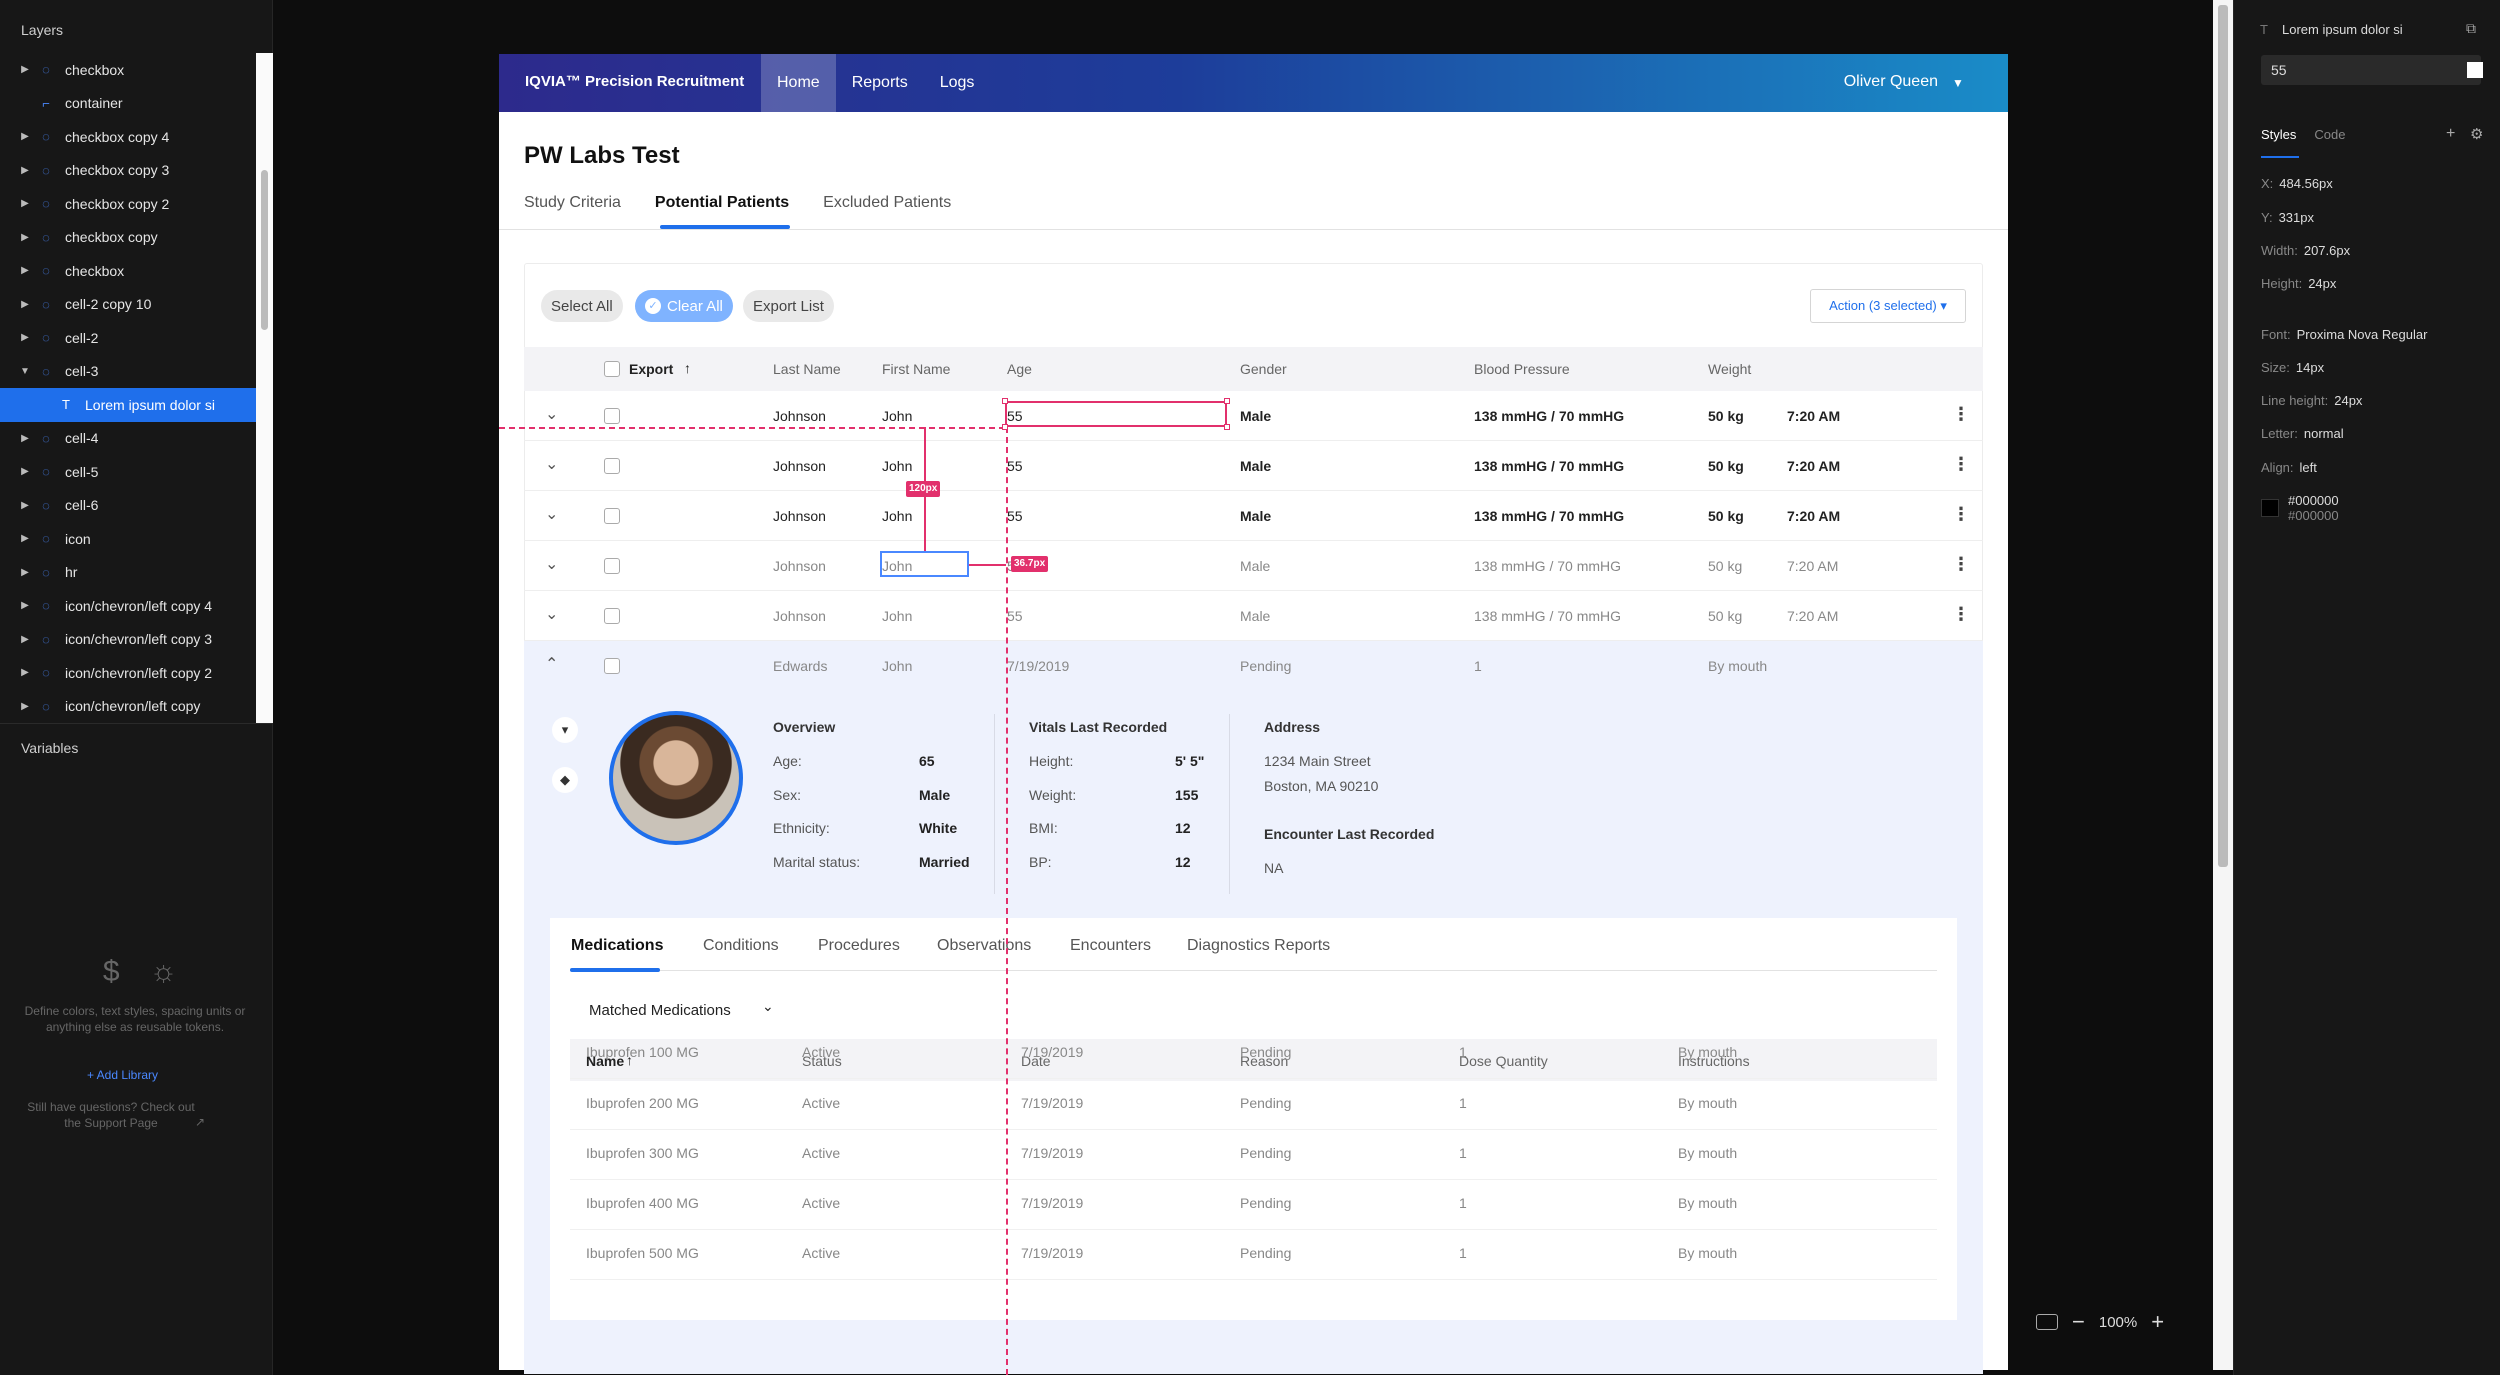 The height and width of the screenshot is (1375, 2500). I want to click on tab-code: Code, so click(2330, 134).